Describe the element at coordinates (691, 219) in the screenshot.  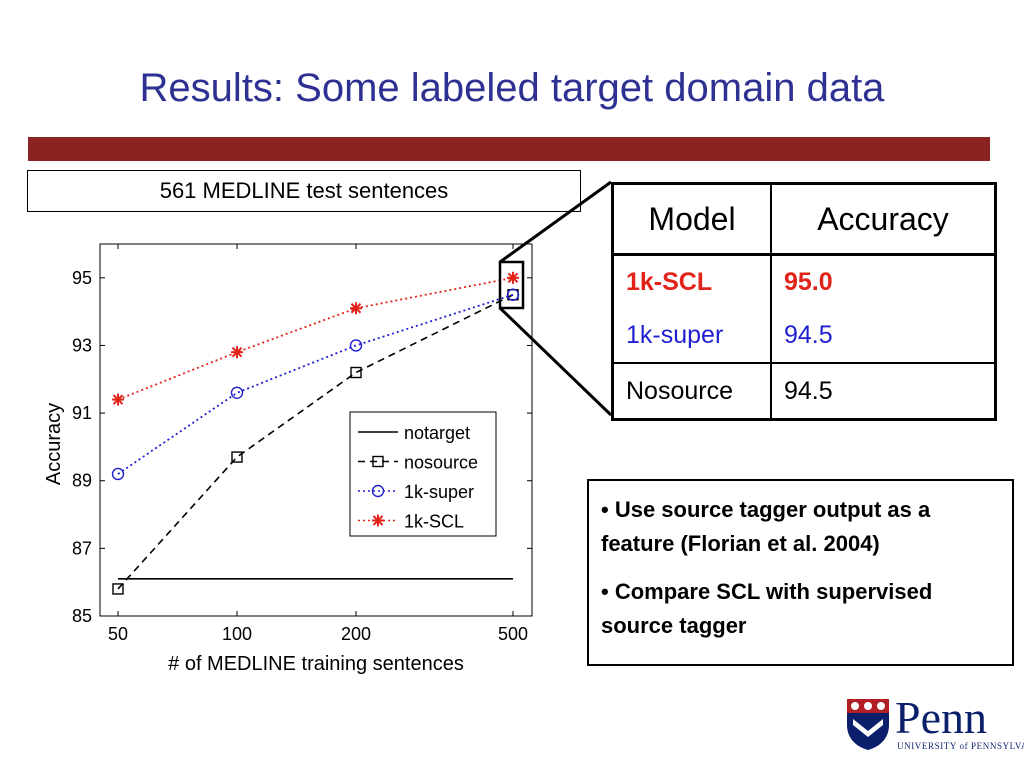
I see `header-model: Model` at that location.